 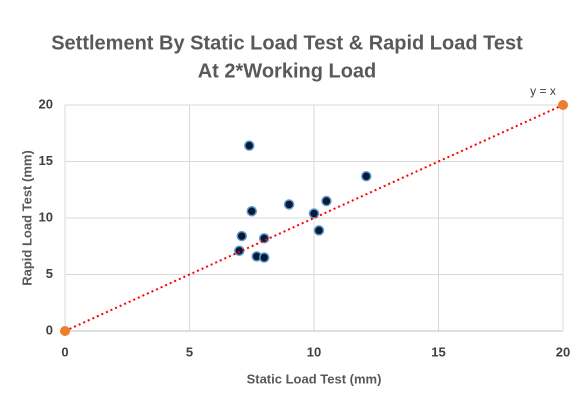 I want to click on x-tick-label: 5, so click(x=189, y=351).